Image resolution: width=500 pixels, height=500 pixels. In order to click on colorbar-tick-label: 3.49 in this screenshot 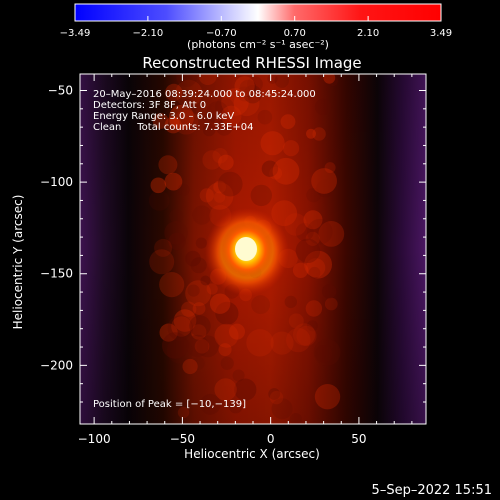, I will do `click(441, 33)`.